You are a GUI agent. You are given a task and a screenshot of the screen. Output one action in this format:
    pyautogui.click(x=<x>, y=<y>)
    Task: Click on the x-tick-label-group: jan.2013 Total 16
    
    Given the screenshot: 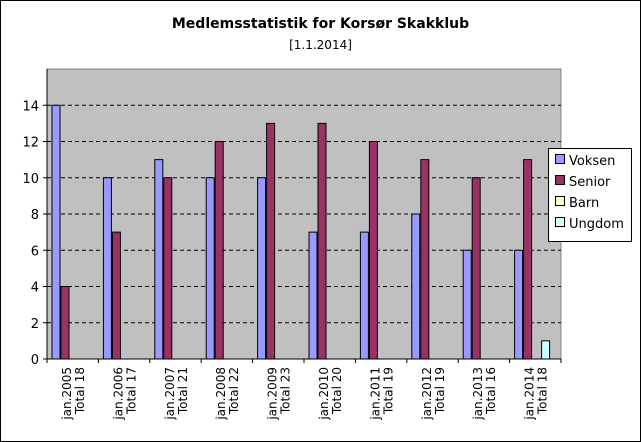 What is the action you would take?
    pyautogui.click(x=484, y=394)
    